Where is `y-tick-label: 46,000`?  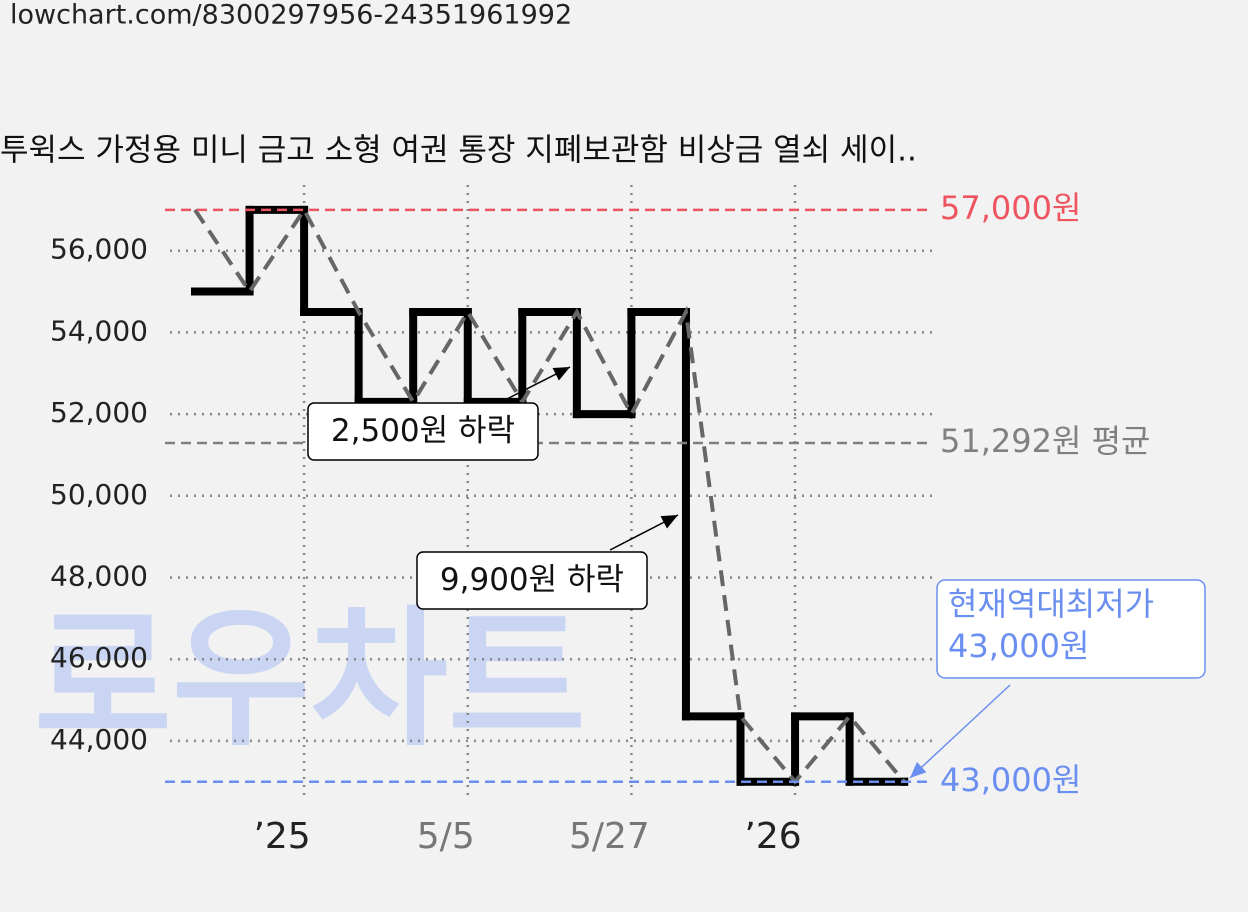 y-tick-label: 46,000 is located at coordinates (99, 657).